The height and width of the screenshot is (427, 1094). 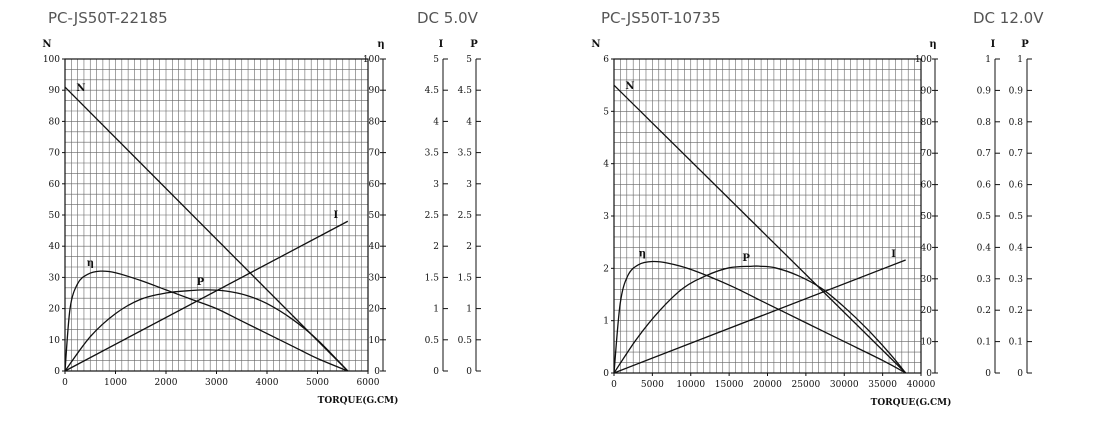 What do you see at coordinates (216, 383) in the screenshot?
I see `x-tick-label: 3000` at bounding box center [216, 383].